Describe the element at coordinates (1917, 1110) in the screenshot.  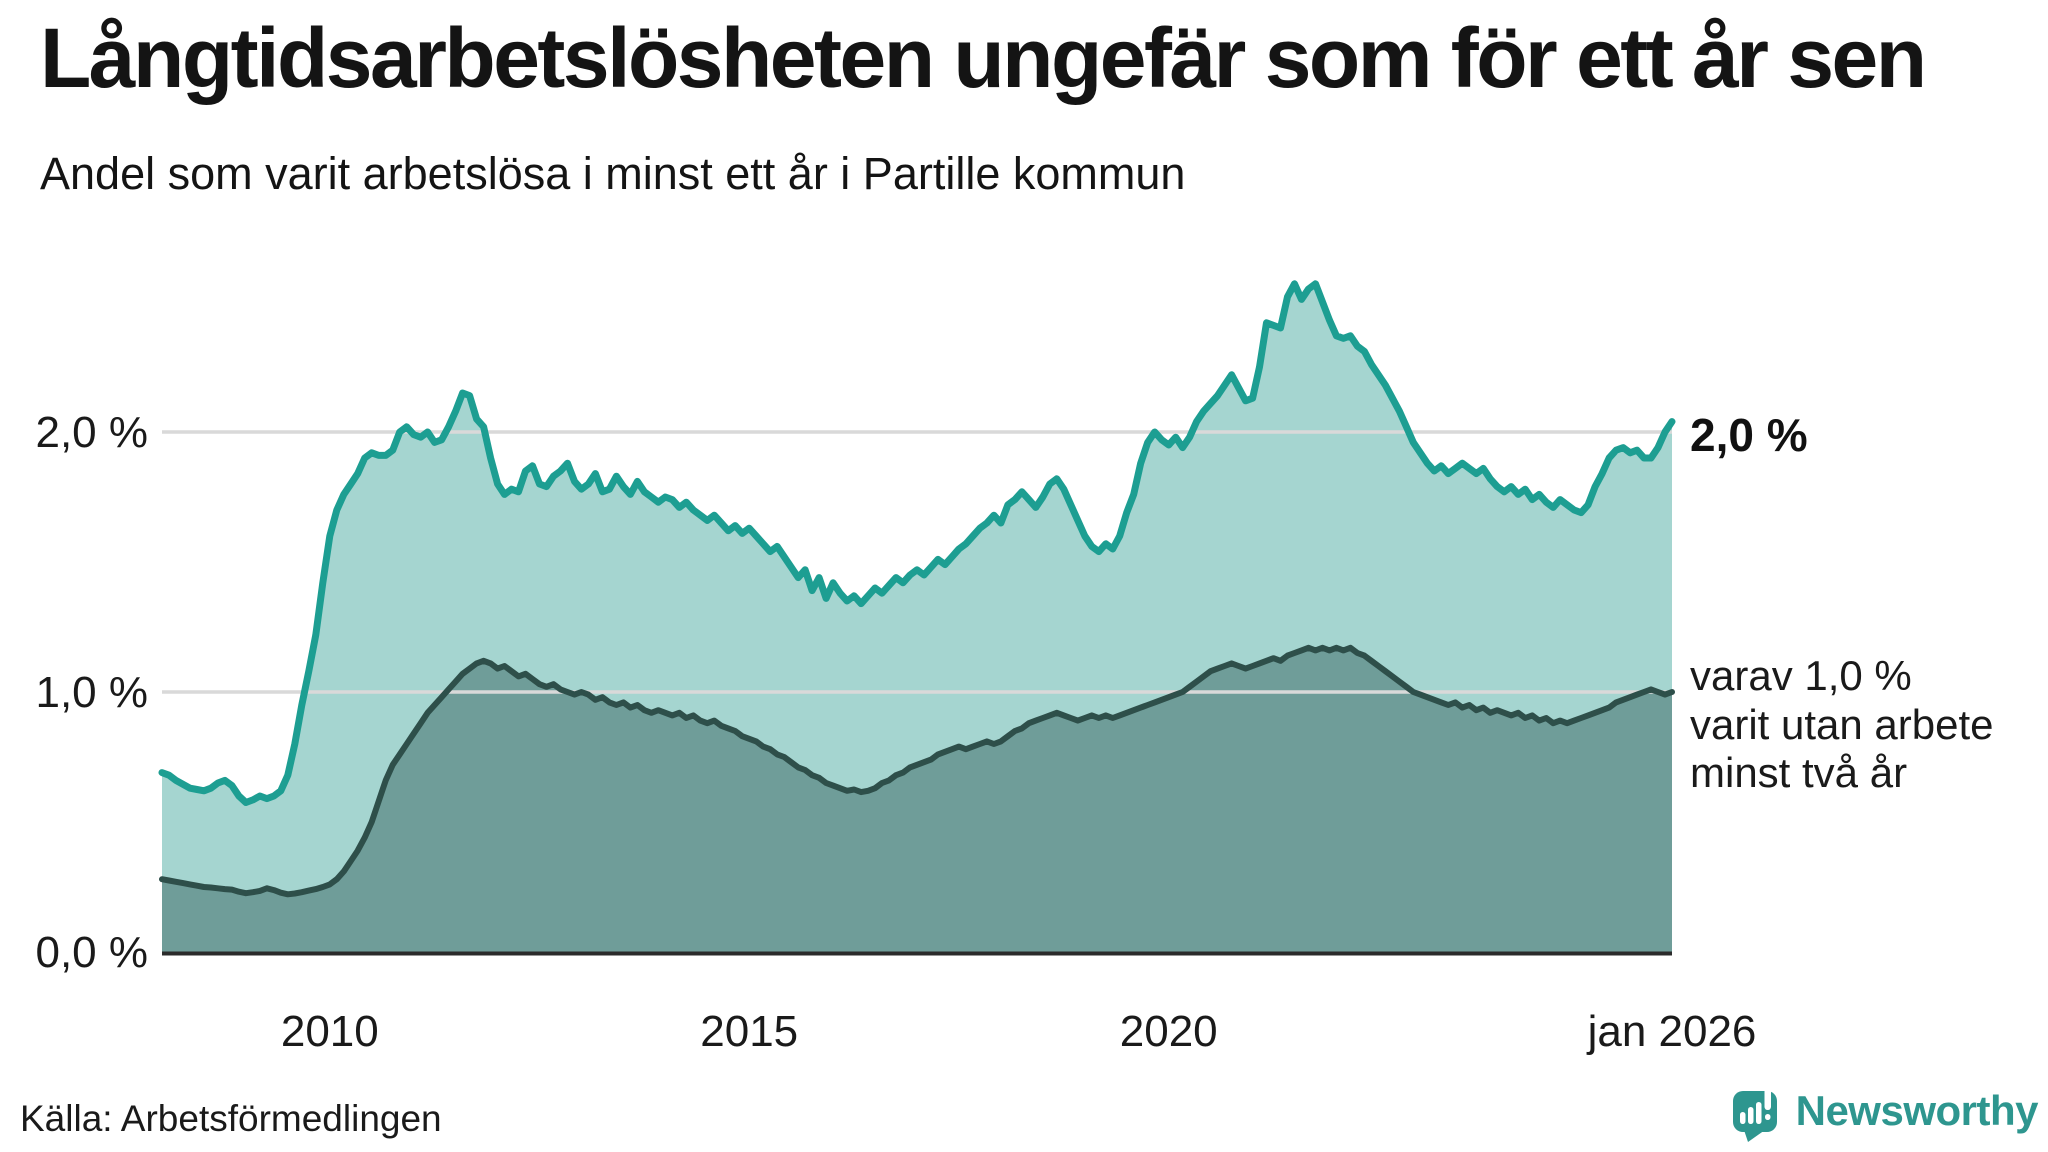
I see `newsworthy-wordmark: Newsworthy` at that location.